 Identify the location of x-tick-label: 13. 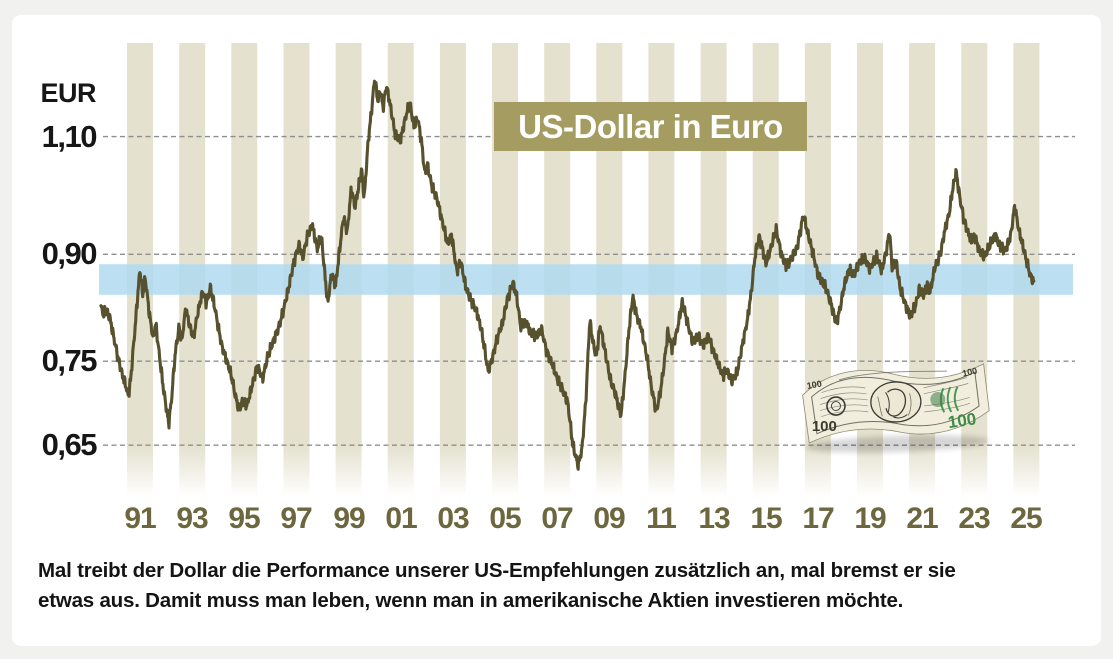
(714, 518).